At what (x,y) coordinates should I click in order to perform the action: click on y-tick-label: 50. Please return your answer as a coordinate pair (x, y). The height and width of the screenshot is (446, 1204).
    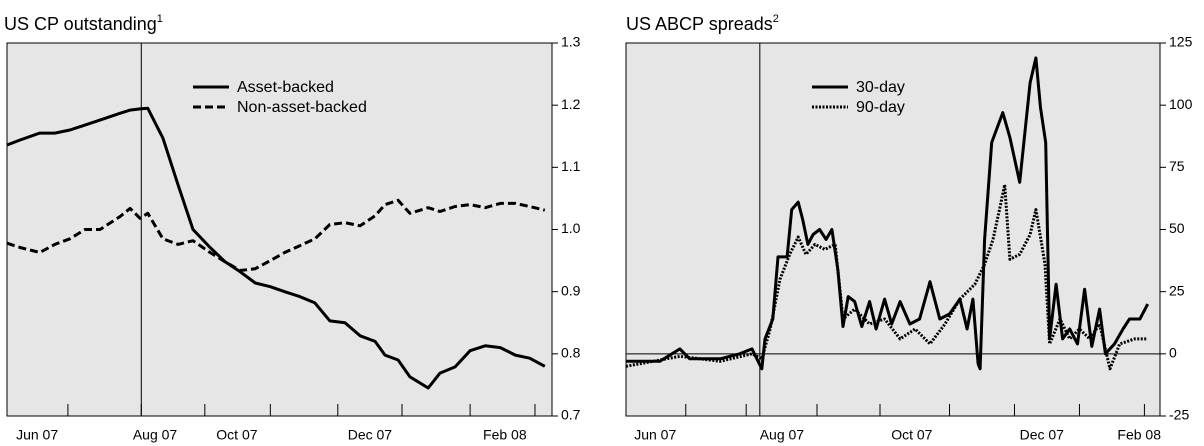
    Looking at the image, I should click on (1177, 228).